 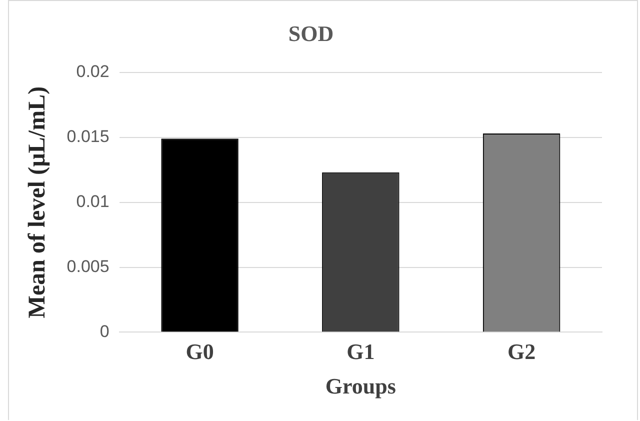 What do you see at coordinates (37, 202) in the screenshot?
I see `y-axis-title: Mean of level (µL/mL)` at bounding box center [37, 202].